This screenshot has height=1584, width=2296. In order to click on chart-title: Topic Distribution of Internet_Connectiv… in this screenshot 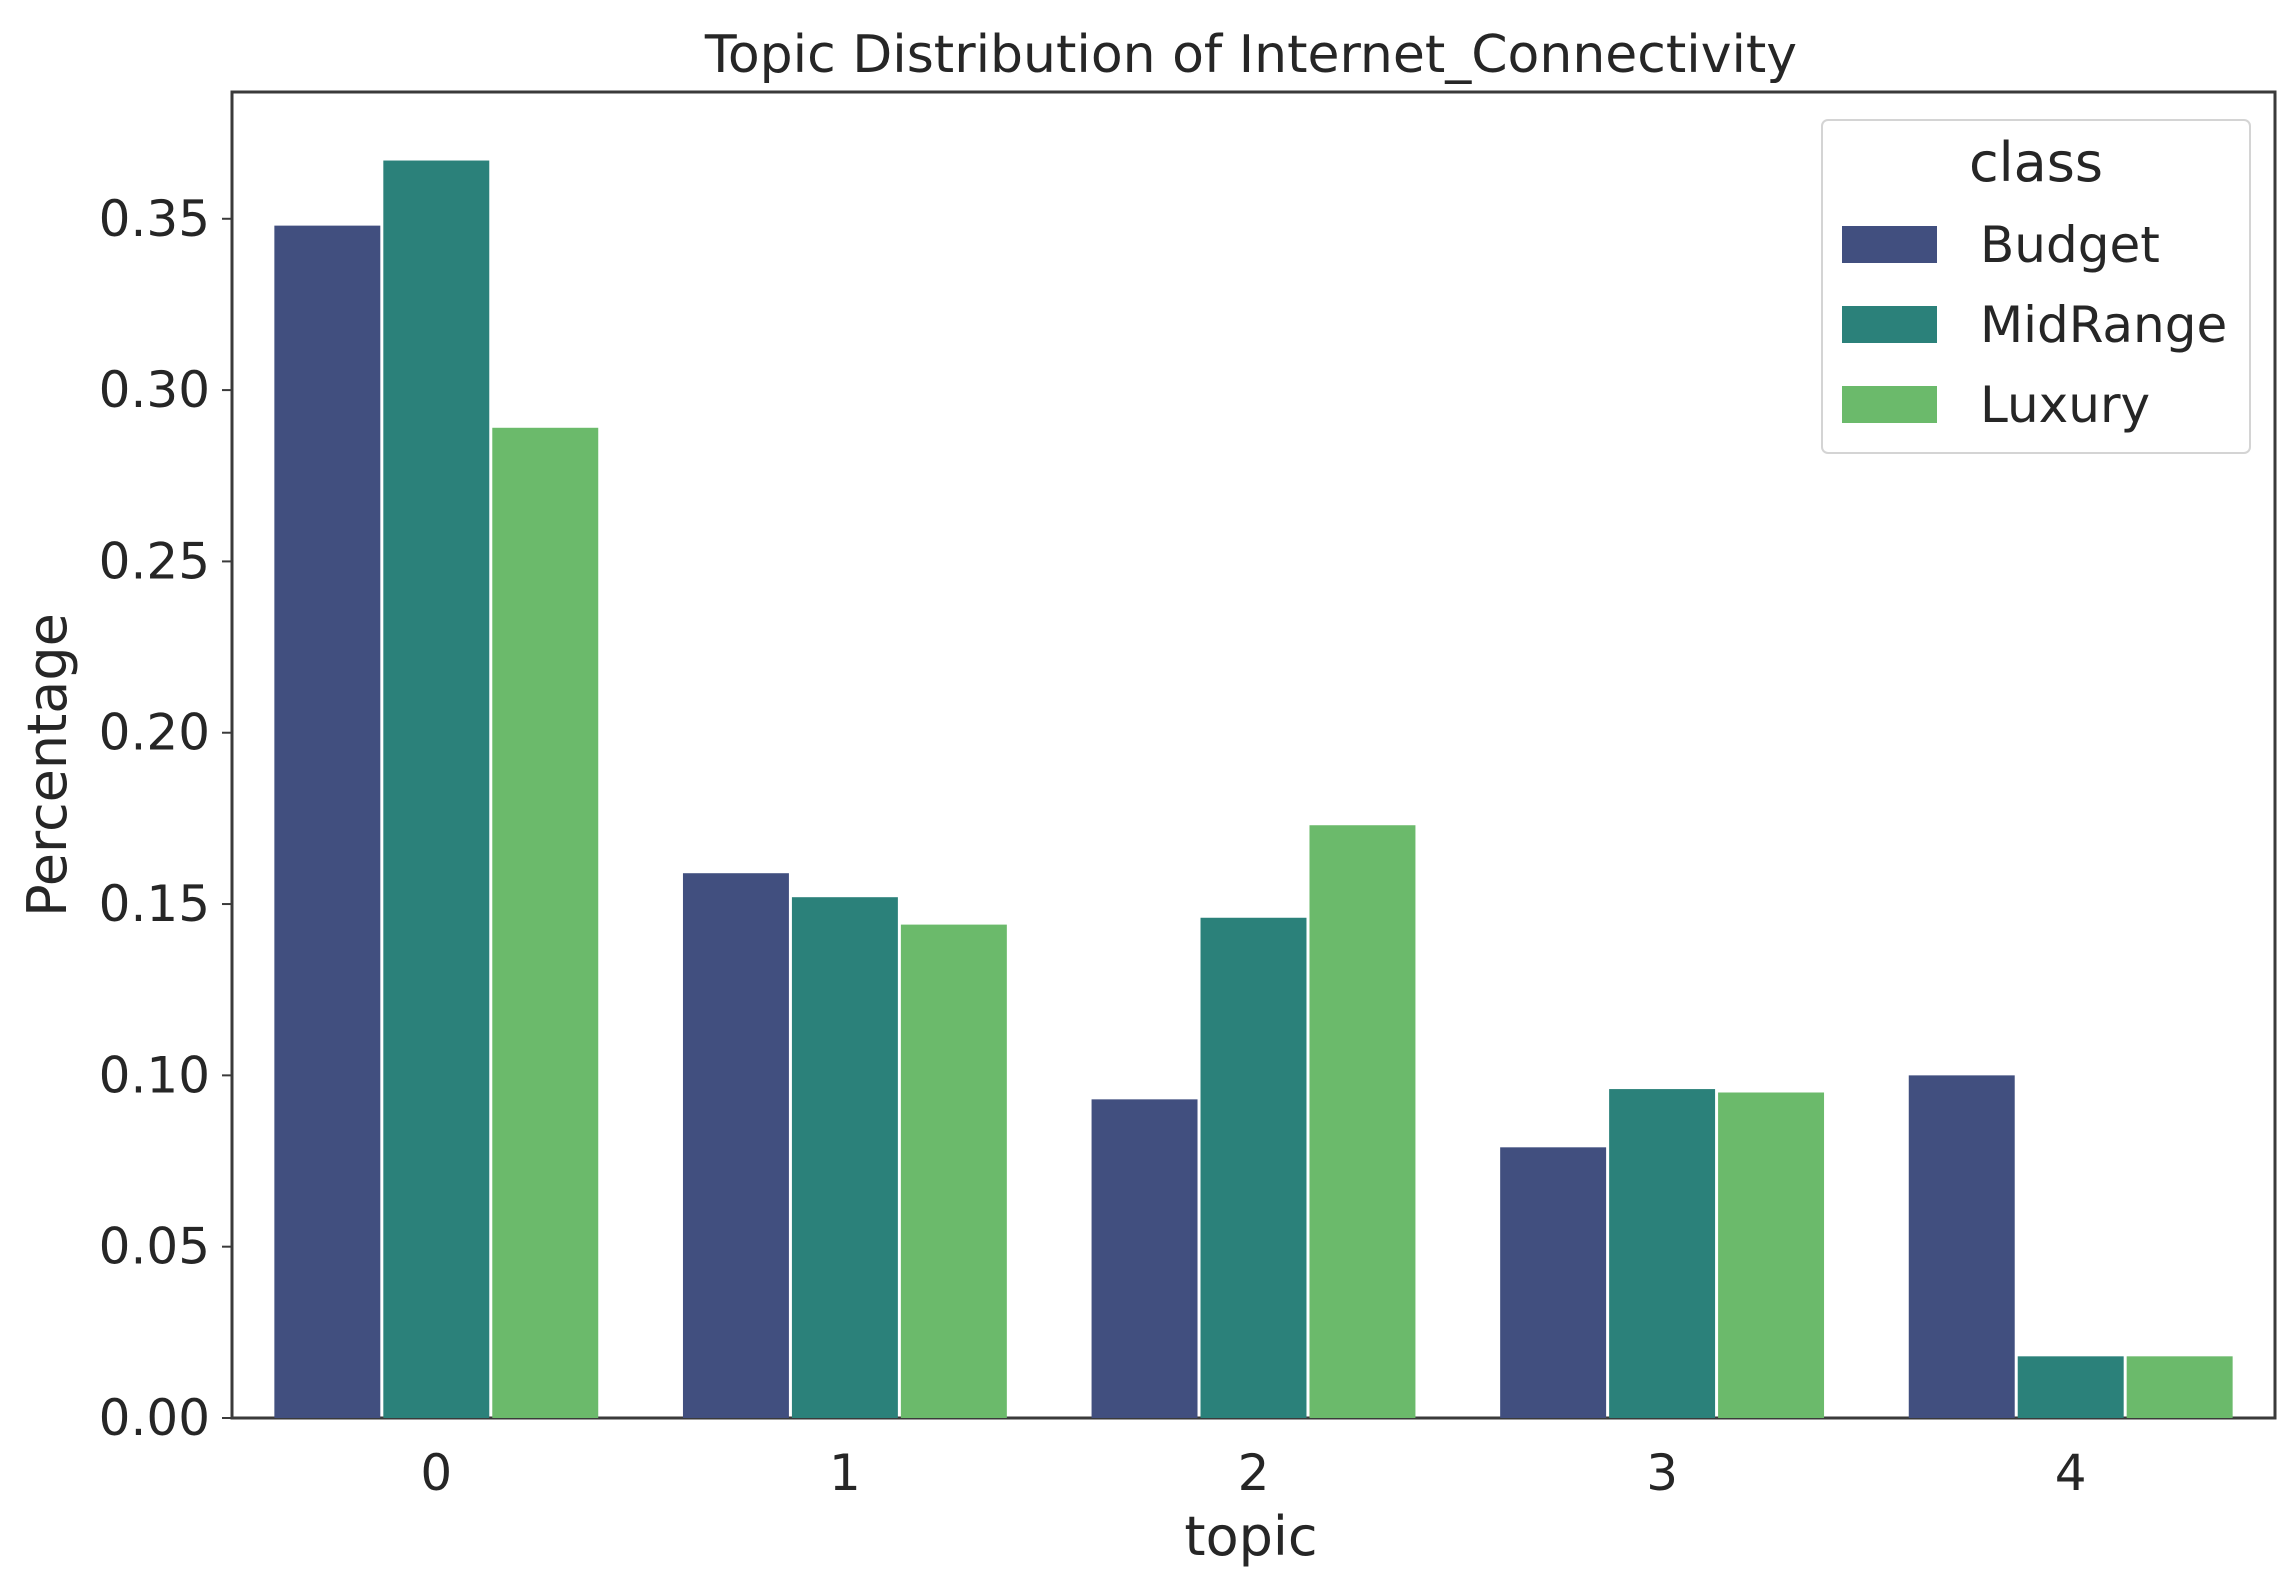, I will do `click(1250, 55)`.